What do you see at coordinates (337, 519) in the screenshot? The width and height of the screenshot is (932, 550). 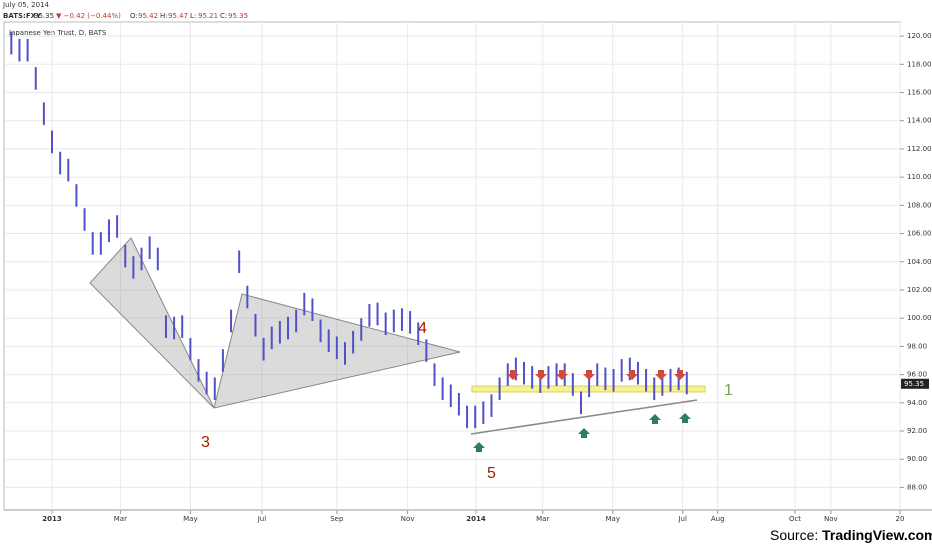 I see `x-tick-label: Sep` at bounding box center [337, 519].